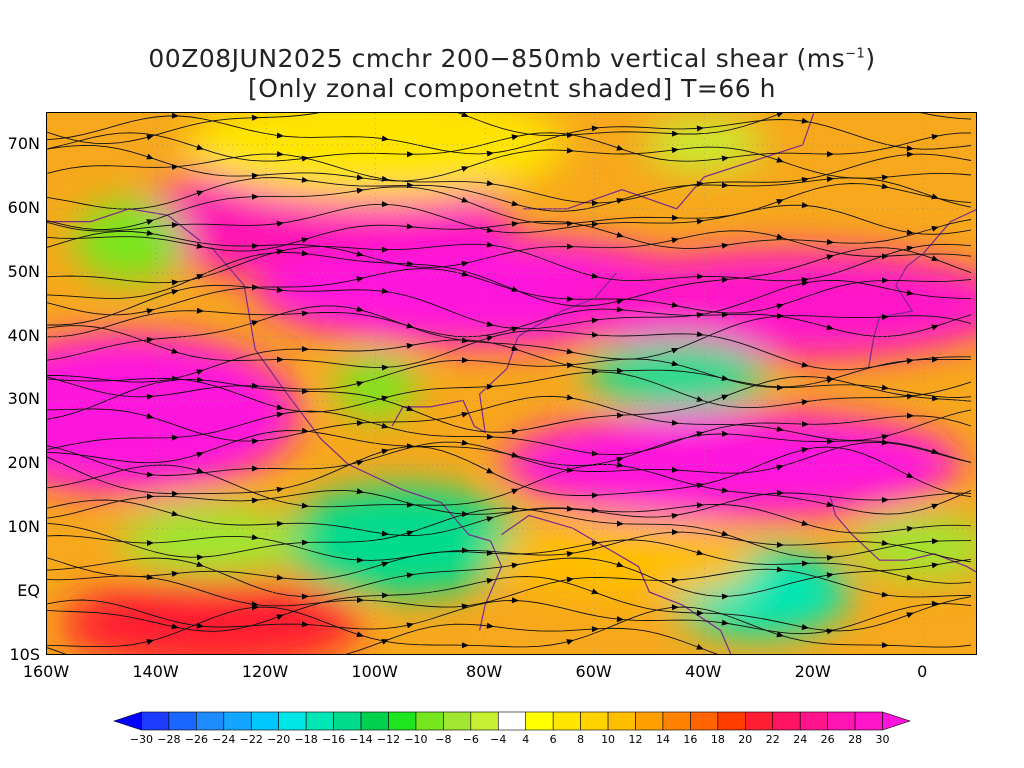 Image resolution: width=1024 pixels, height=768 pixels. Describe the element at coordinates (745, 739) in the screenshot. I see `colorbar-tick-label: 20` at that location.